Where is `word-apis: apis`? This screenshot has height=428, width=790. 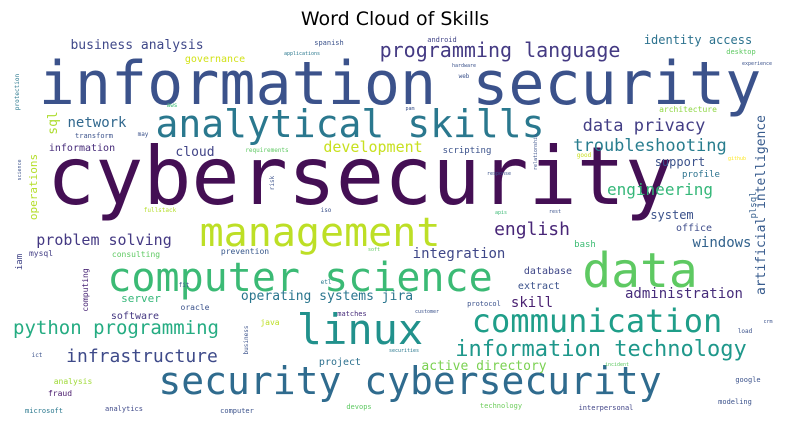 word-apis: apis is located at coordinates (501, 213).